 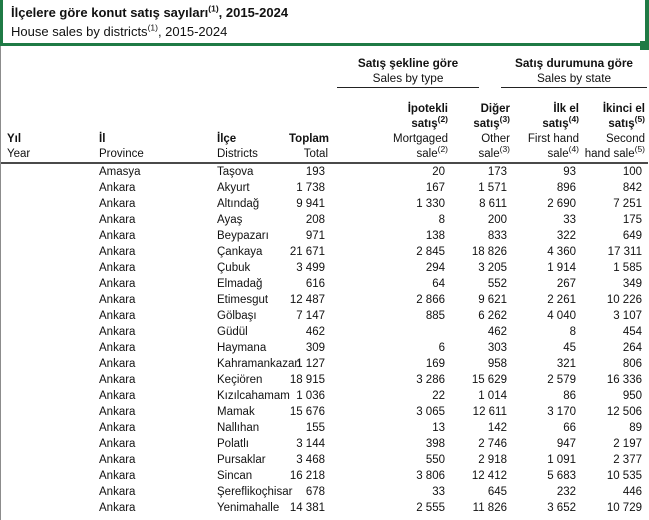 I want to click on header-cell-other-sale: Diğer satış(3) Other sale(3), so click(x=482, y=126).